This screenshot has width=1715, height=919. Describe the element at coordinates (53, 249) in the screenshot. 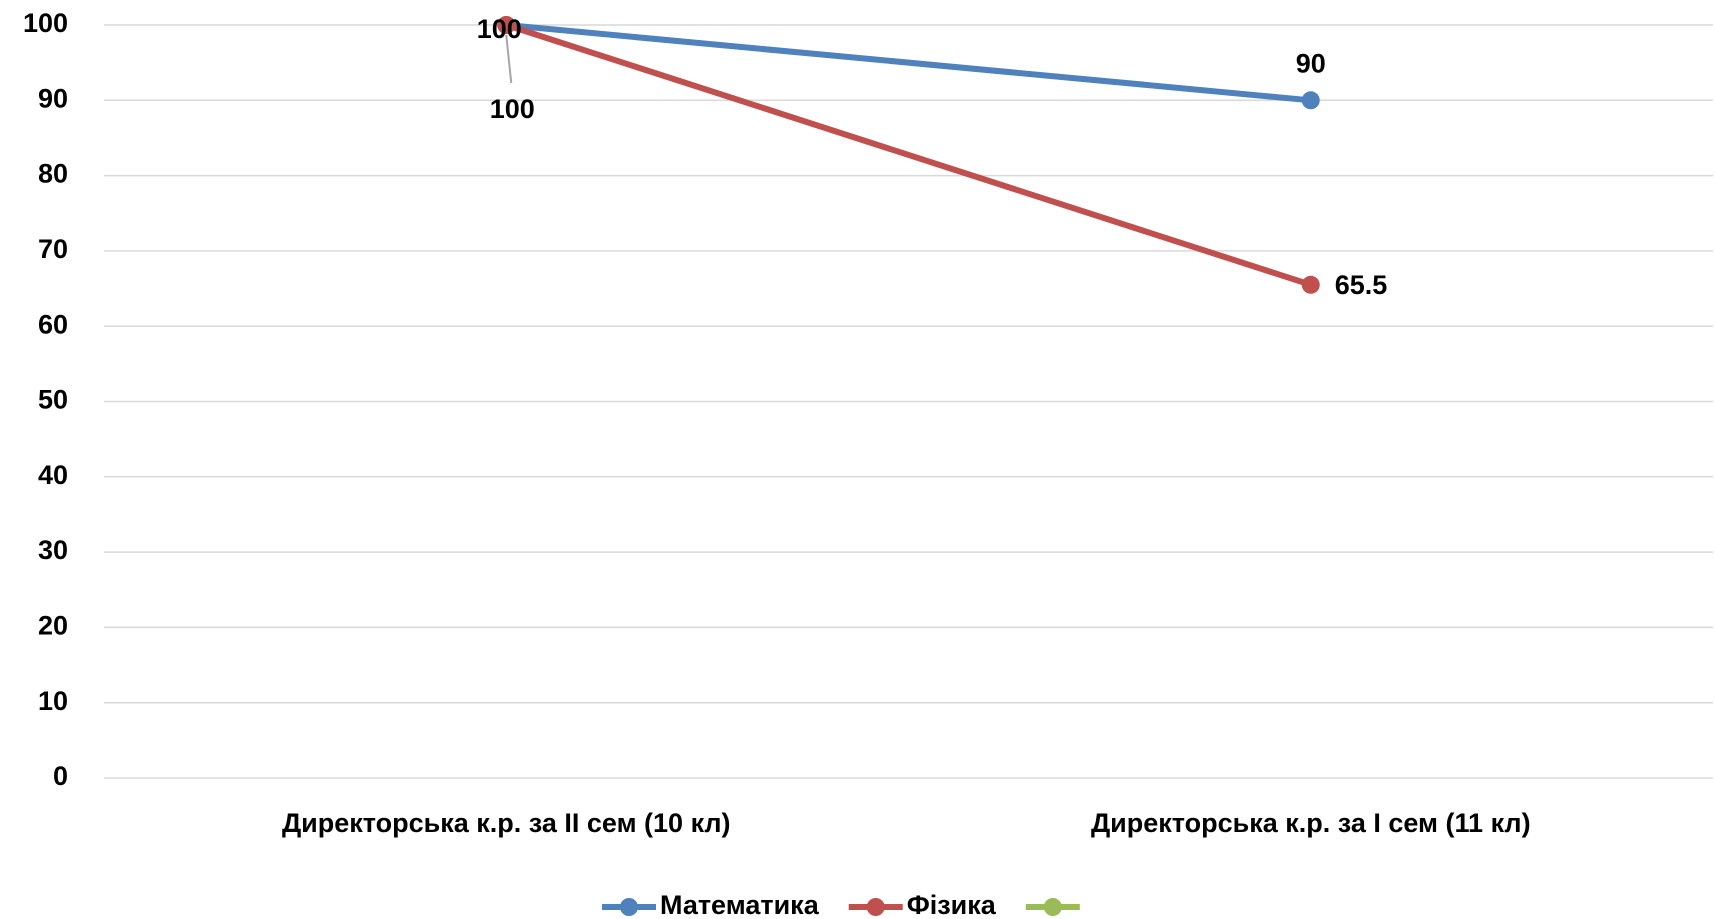

I see `y-tick-label: 70` at that location.